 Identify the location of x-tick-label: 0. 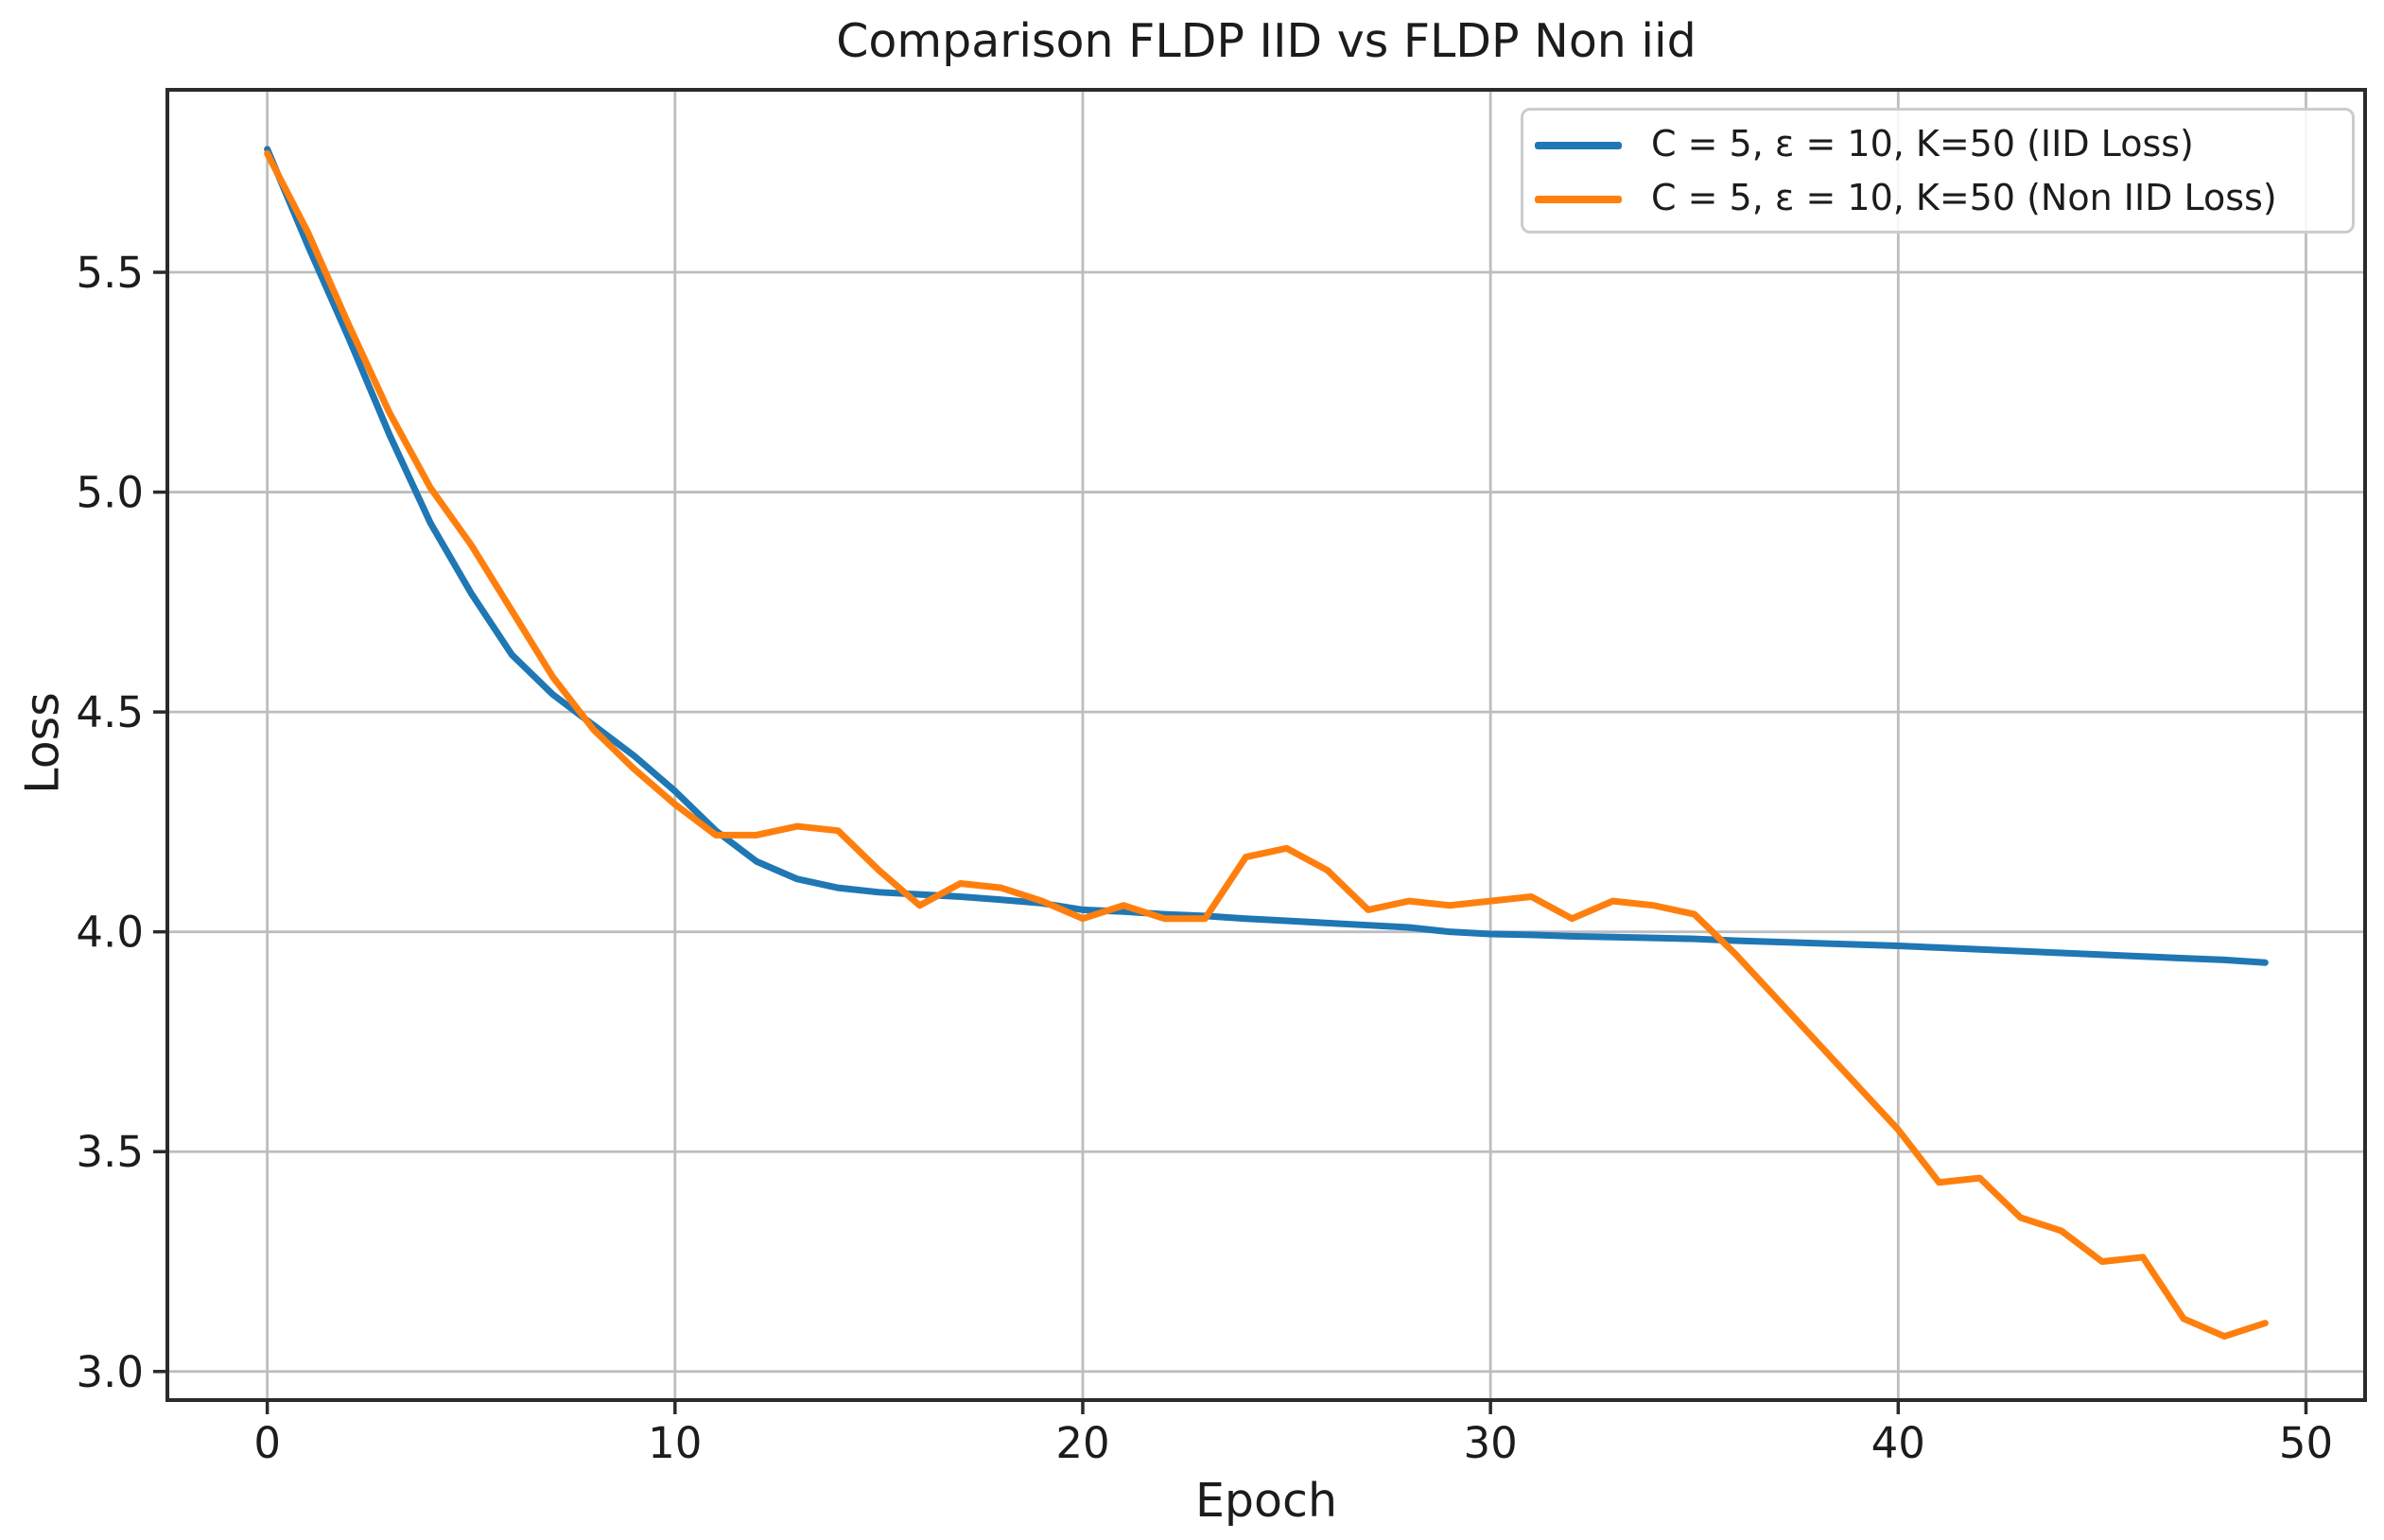
(267, 1443).